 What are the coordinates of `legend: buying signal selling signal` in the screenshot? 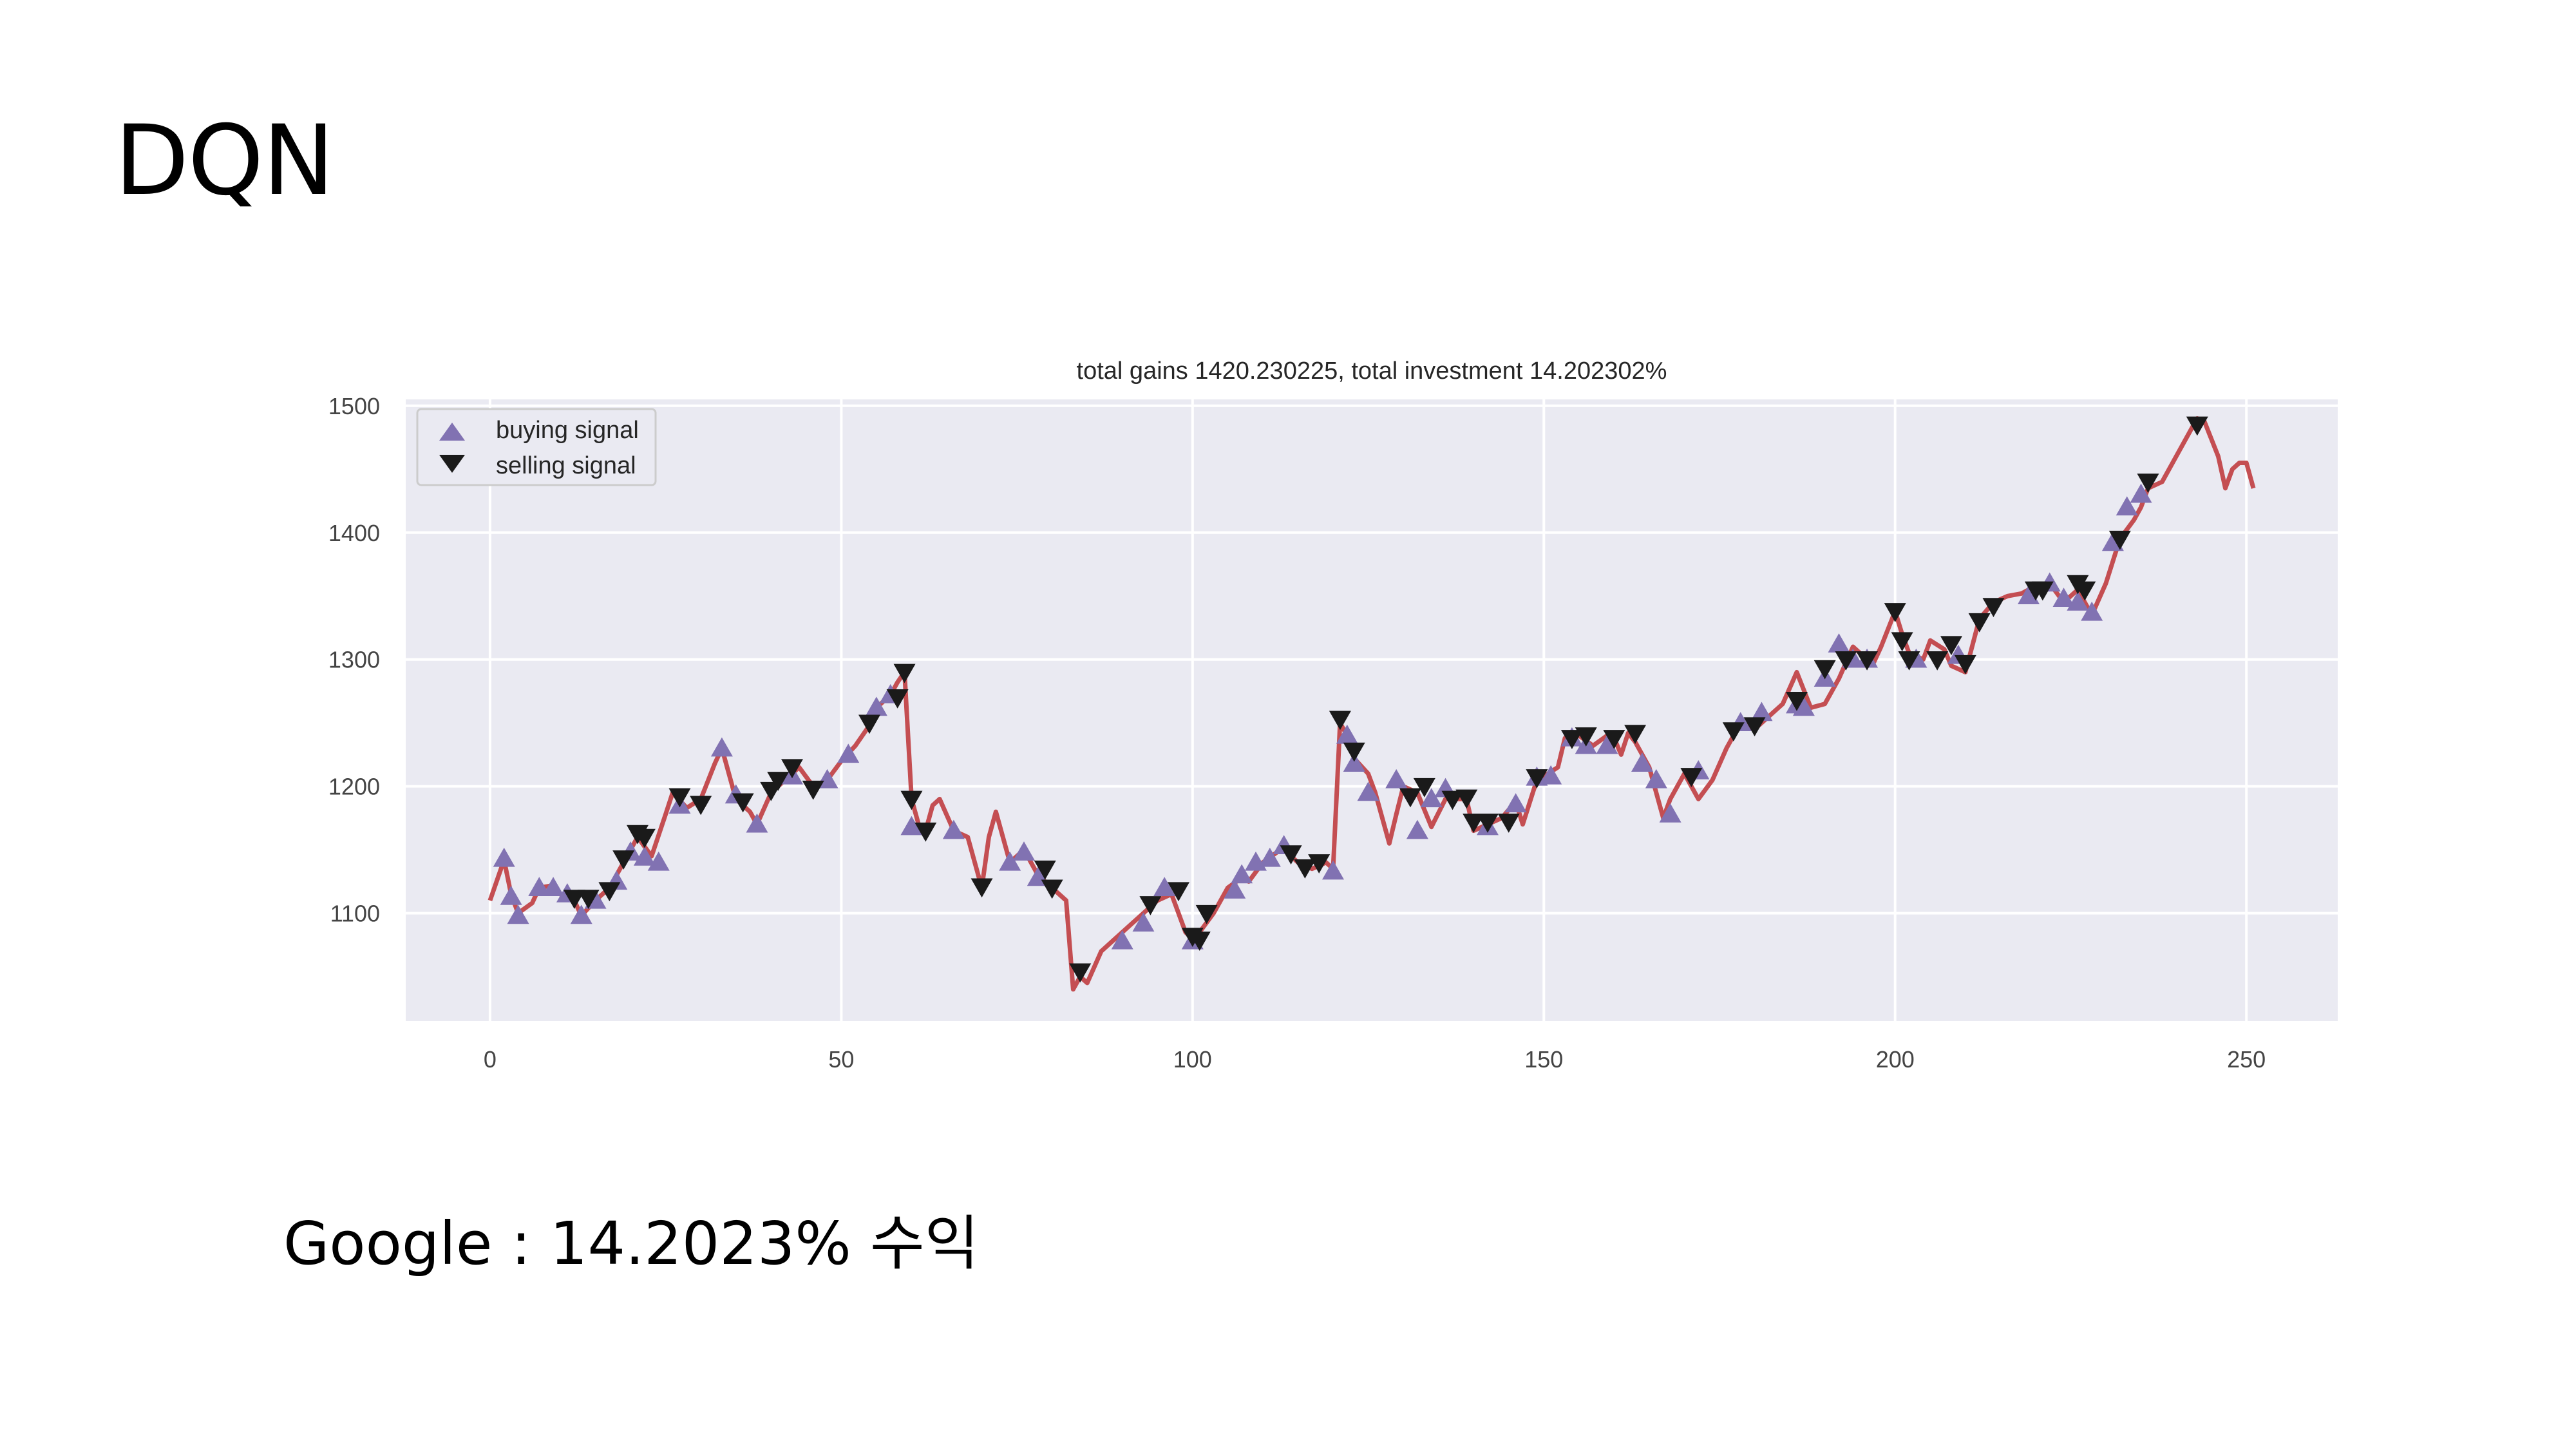 It's located at (537, 447).